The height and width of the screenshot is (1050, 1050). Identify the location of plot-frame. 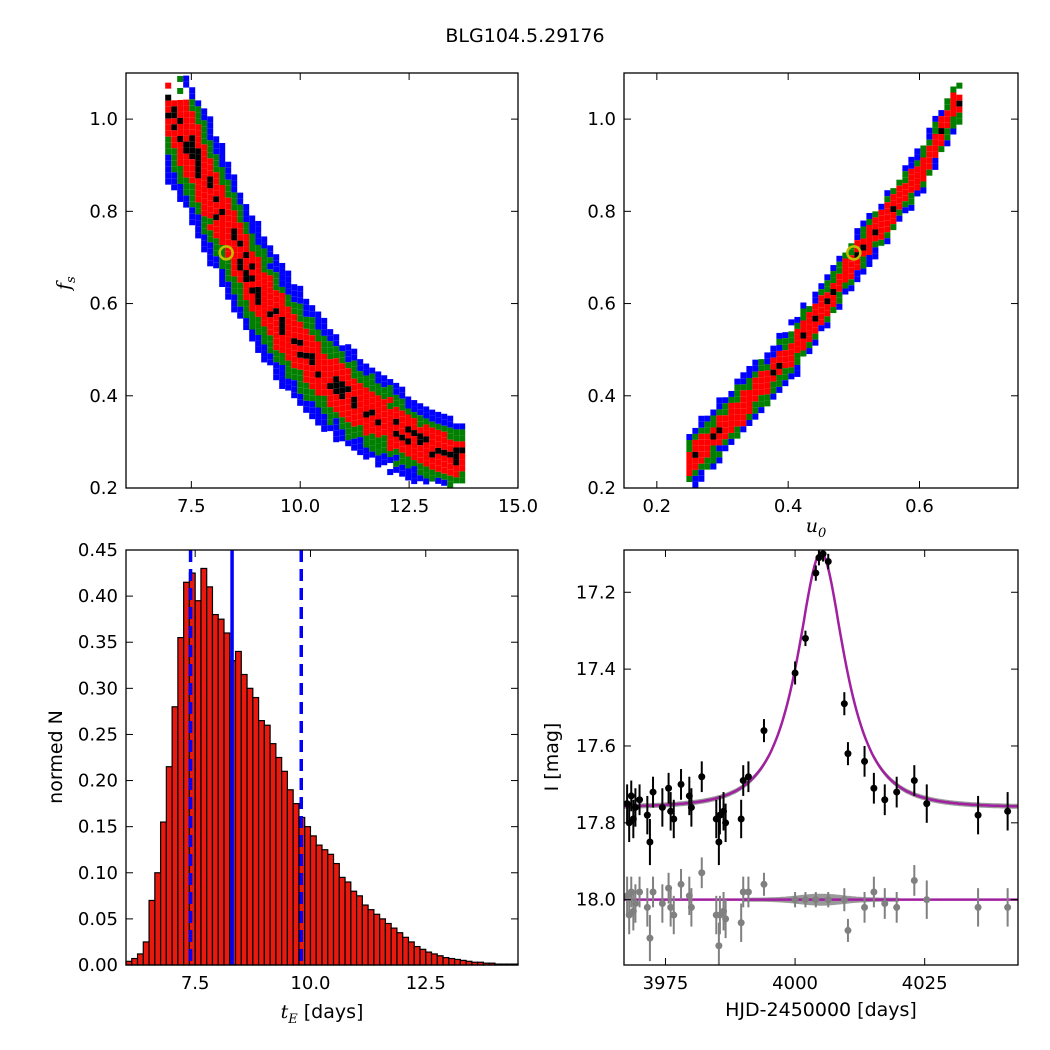
(322, 280).